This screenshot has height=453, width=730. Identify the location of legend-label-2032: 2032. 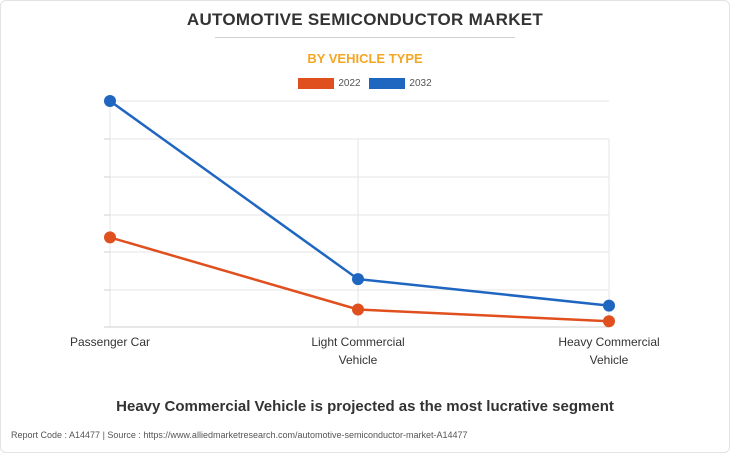
(420, 83).